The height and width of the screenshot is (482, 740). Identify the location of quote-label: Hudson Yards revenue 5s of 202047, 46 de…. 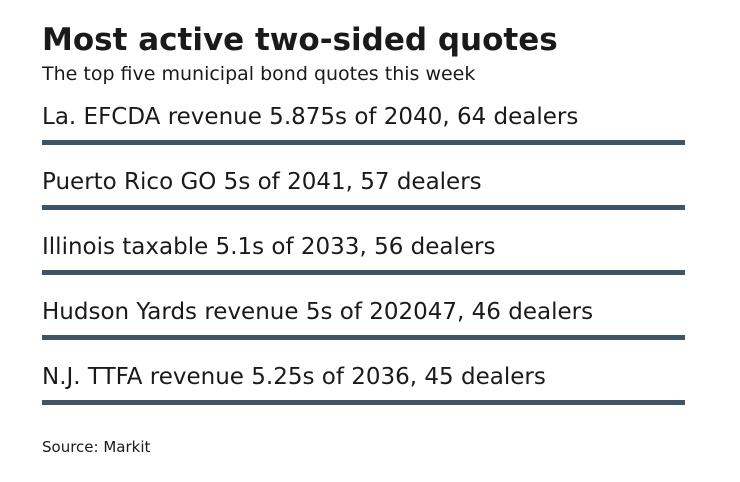
(318, 312).